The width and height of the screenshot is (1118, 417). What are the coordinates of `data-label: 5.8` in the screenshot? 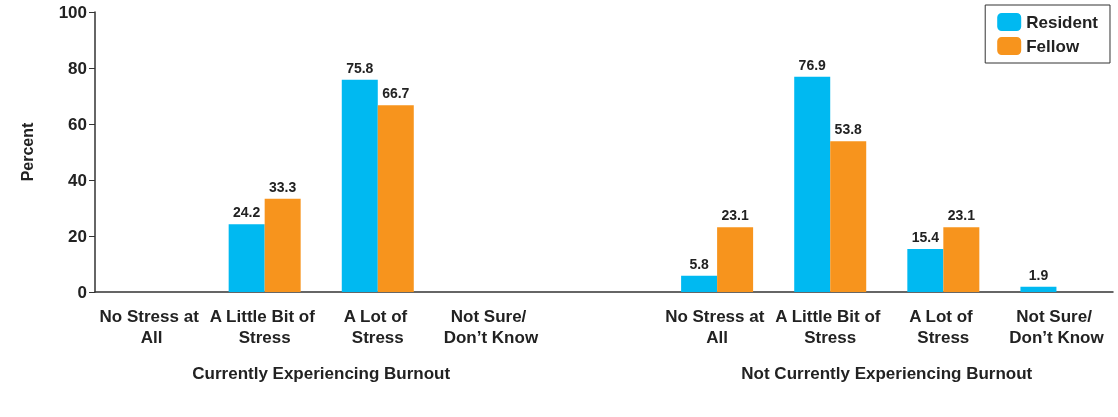 It's located at (699, 263).